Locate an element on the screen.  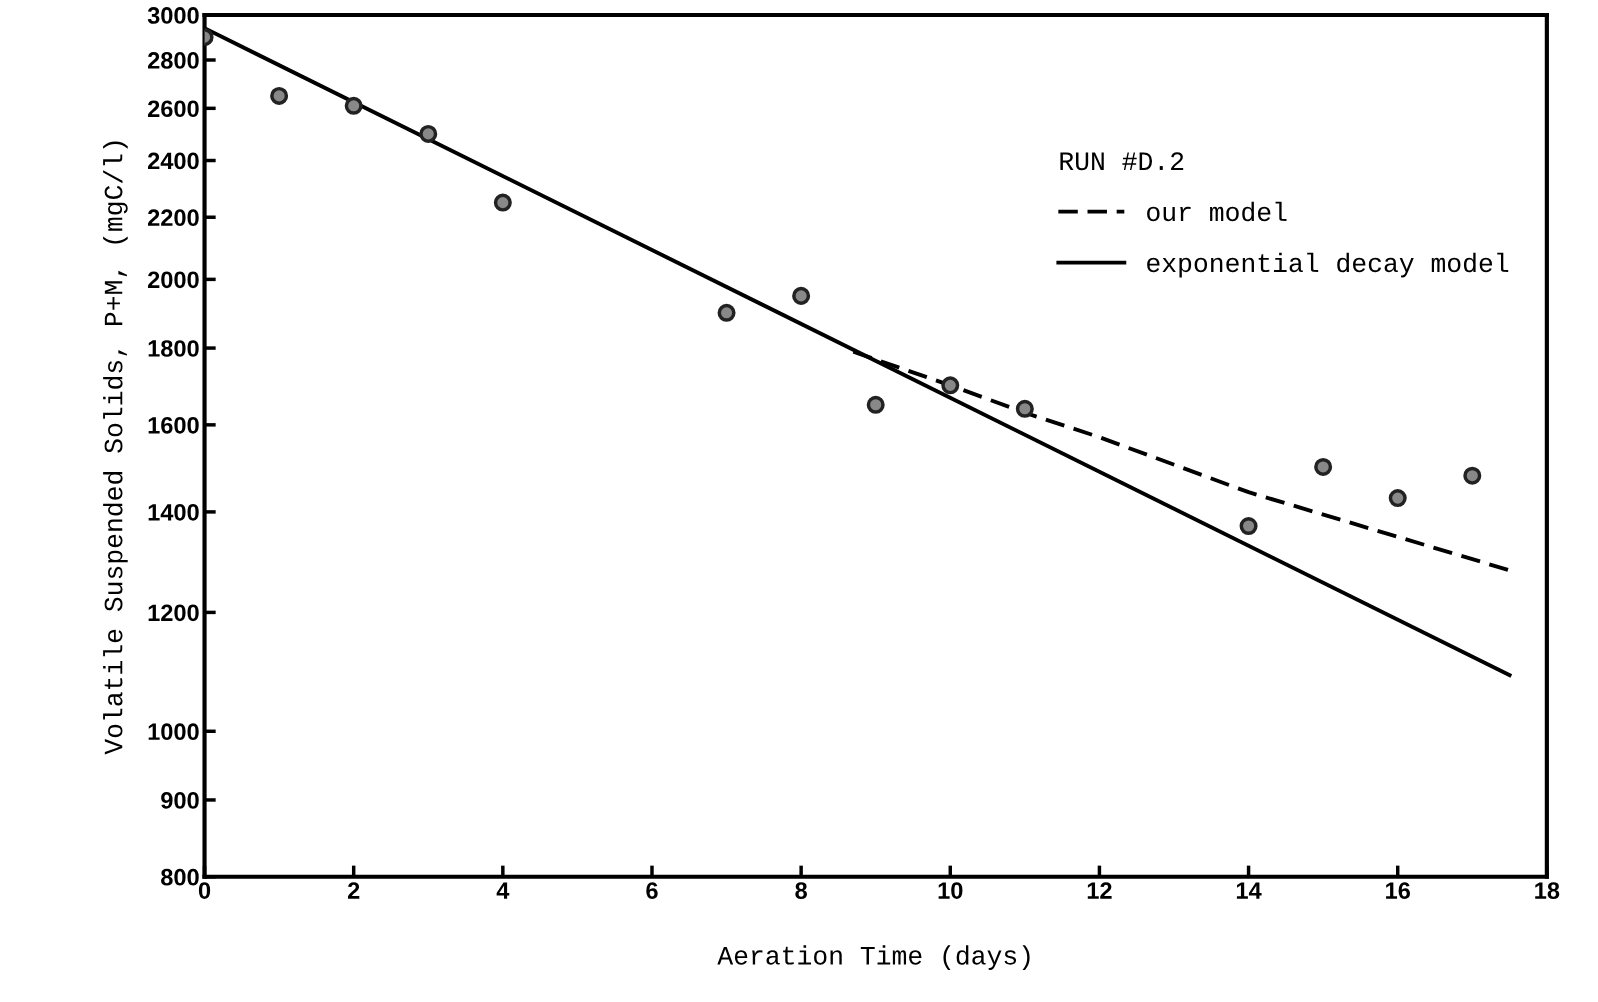
legend-title: RUN #D.2 is located at coordinates (1122, 161).